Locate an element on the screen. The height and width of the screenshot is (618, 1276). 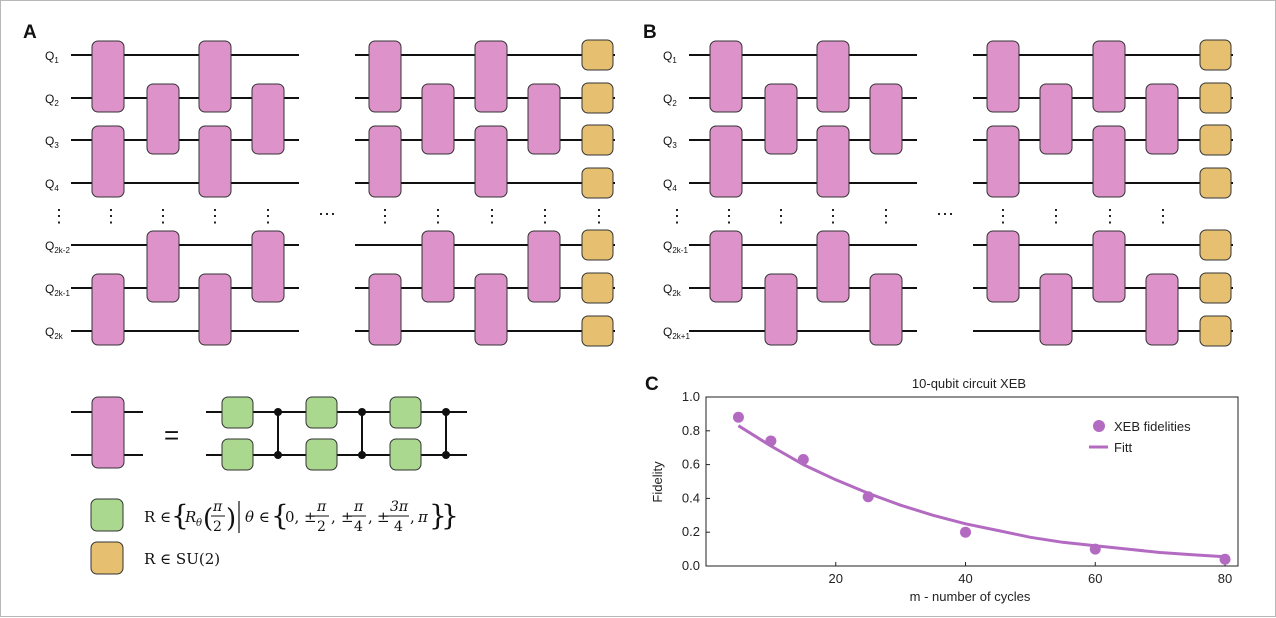
qubit-label-7: Q2k is located at coordinates (54, 333).